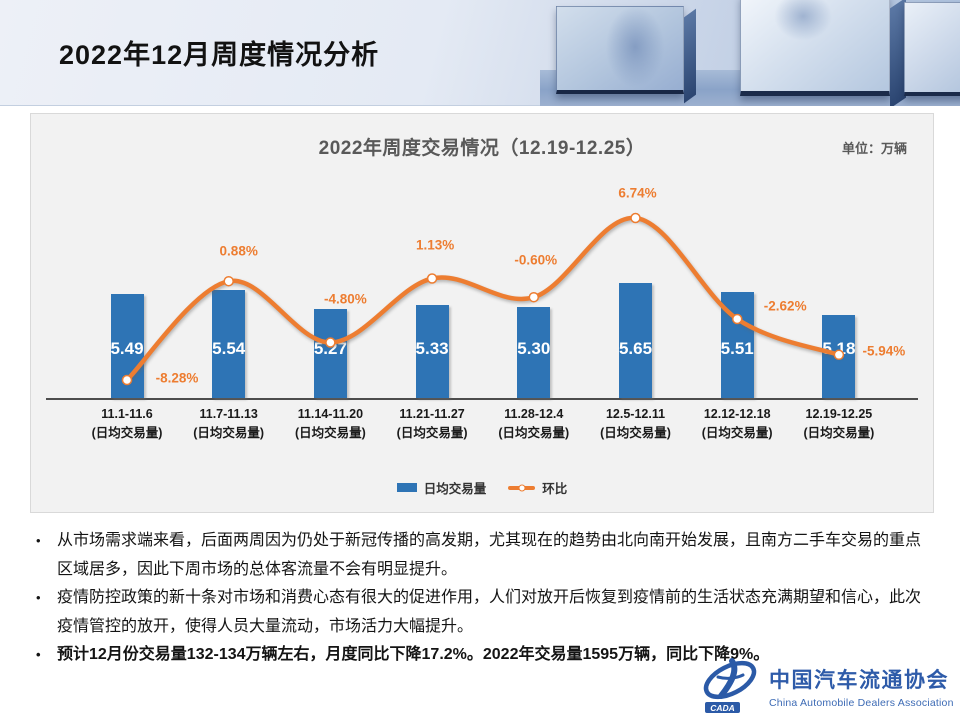  I want to click on bar-value-label: 5.54, so click(229, 348).